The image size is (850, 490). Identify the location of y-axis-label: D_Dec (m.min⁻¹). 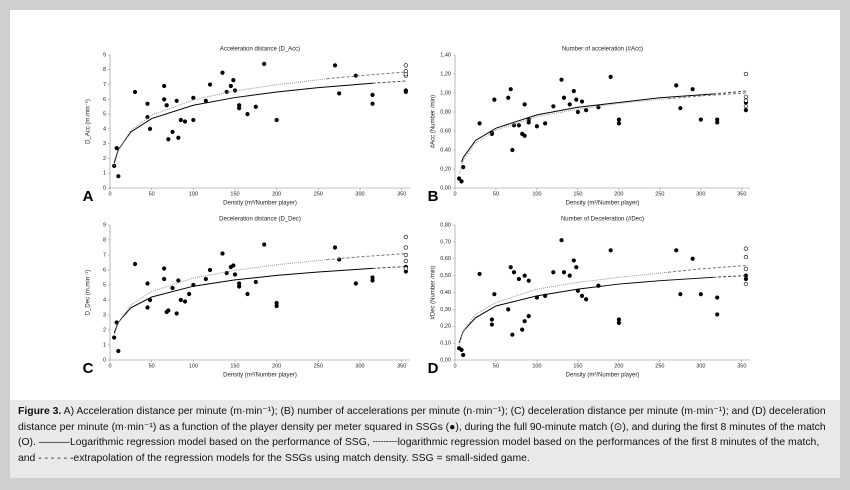
(89, 293).